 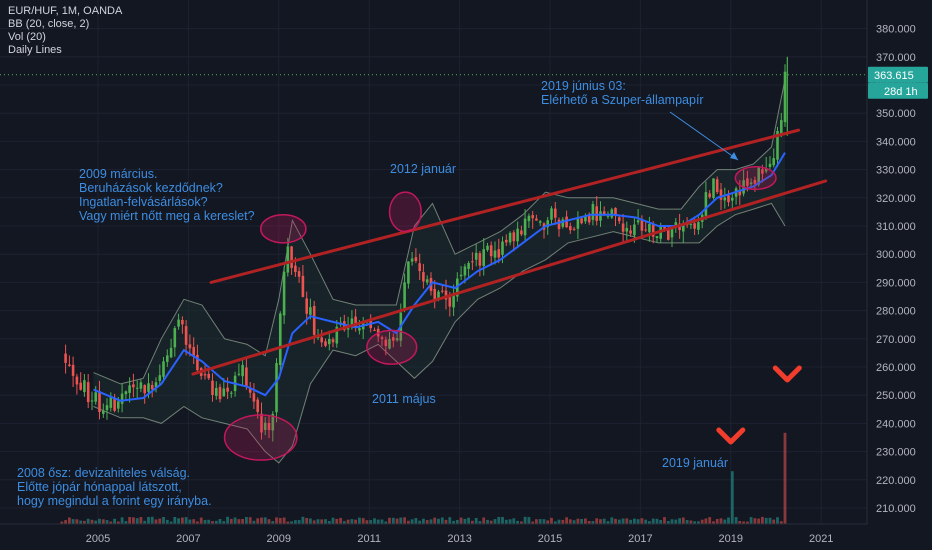 What do you see at coordinates (65, 11) in the screenshot?
I see `symbol-title: EUR/HUF, 1M, OANDA` at bounding box center [65, 11].